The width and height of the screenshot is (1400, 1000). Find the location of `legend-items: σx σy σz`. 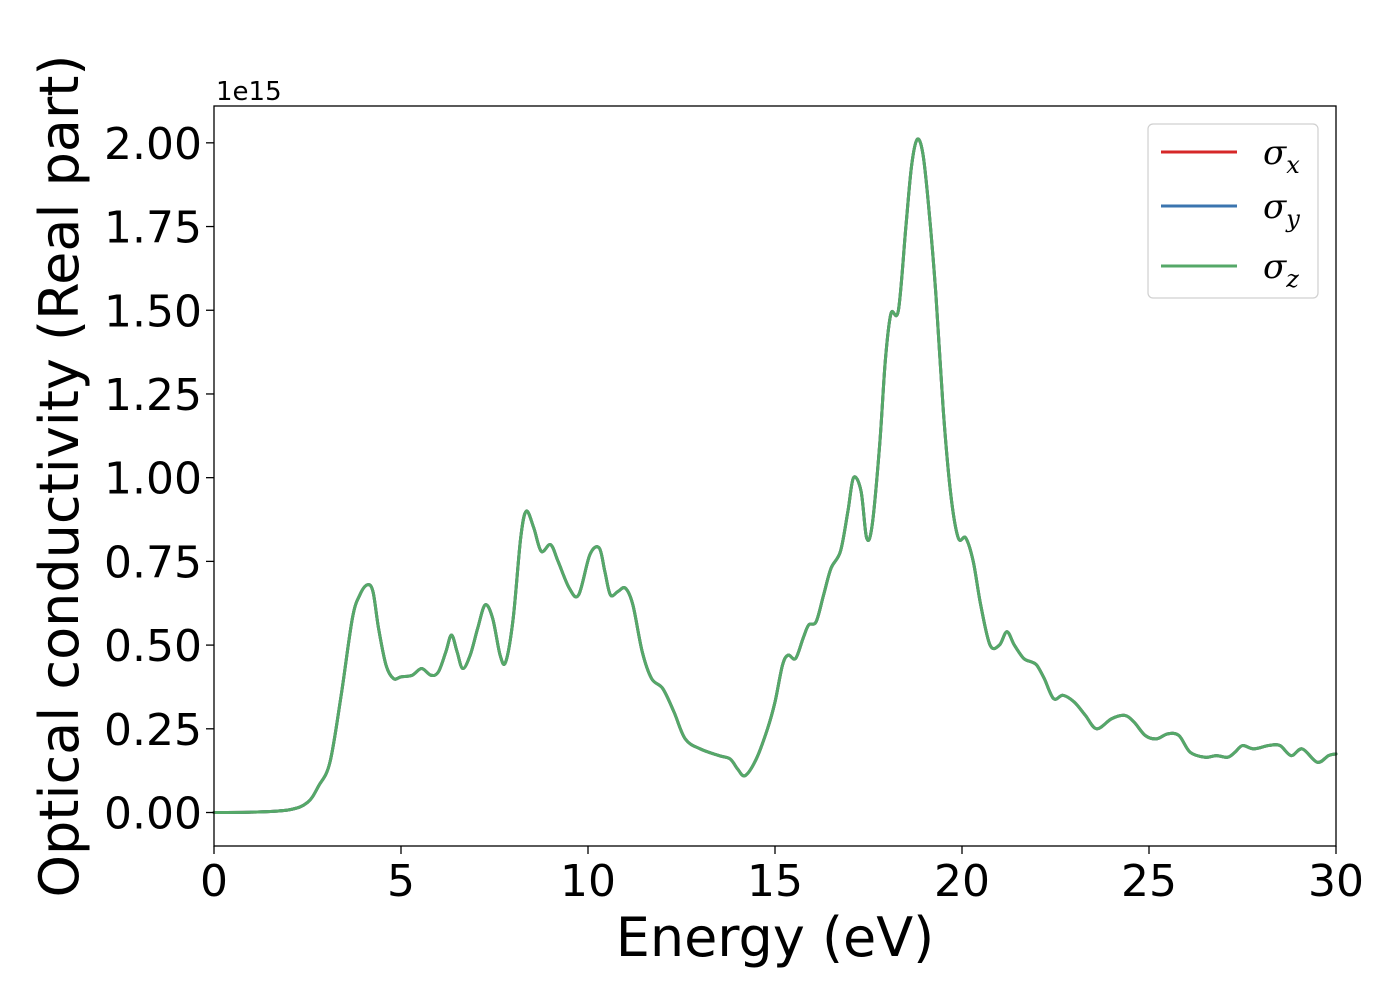

legend-items: σx σy σz is located at coordinates (1230, 213).